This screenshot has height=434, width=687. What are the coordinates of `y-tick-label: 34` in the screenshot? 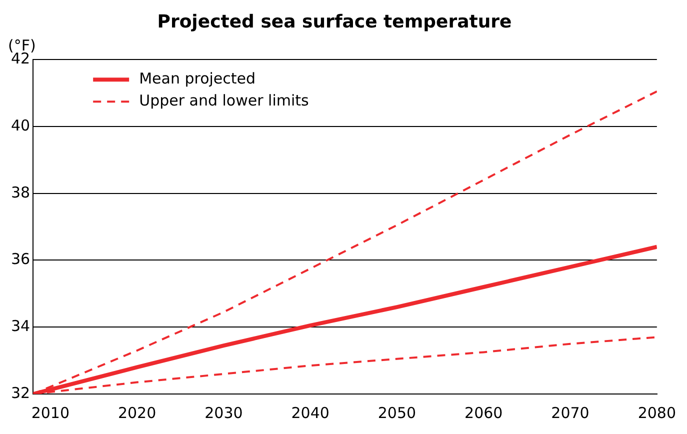 It's located at (20, 326).